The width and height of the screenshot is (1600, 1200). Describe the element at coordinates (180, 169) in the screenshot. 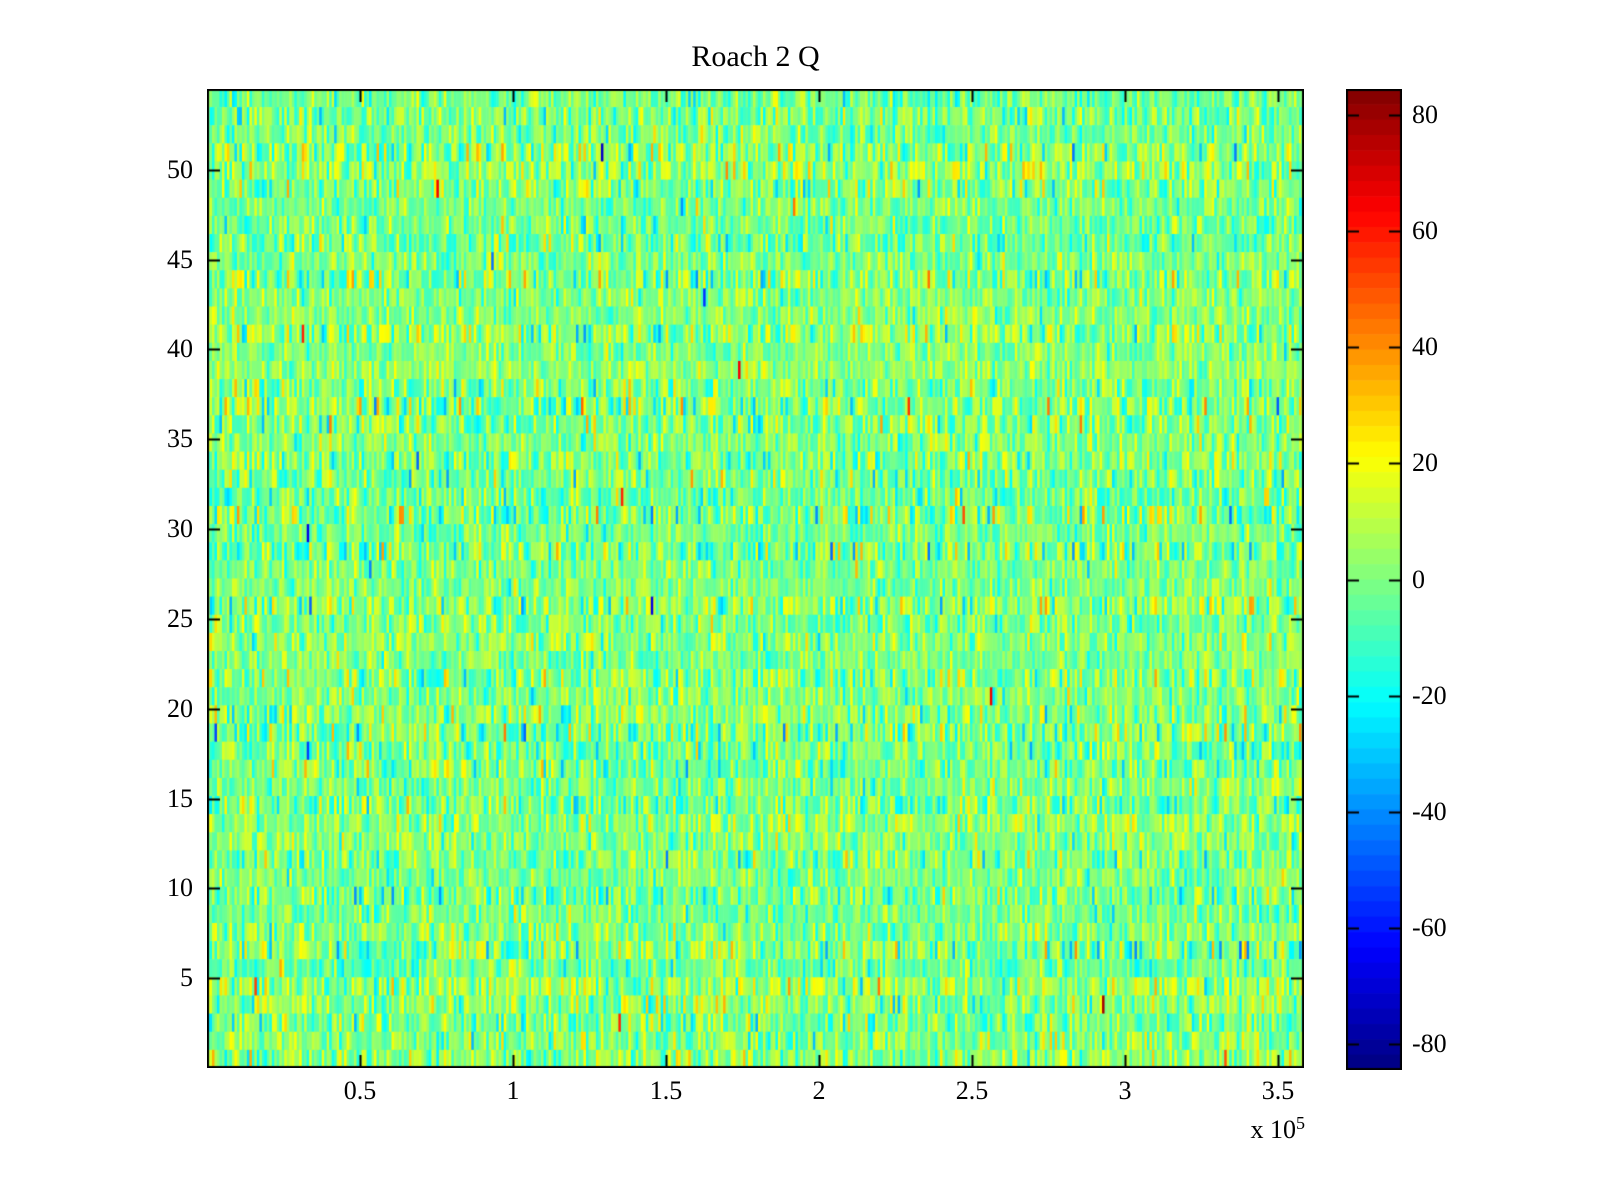

I see `y-tick-label-50: 50` at that location.